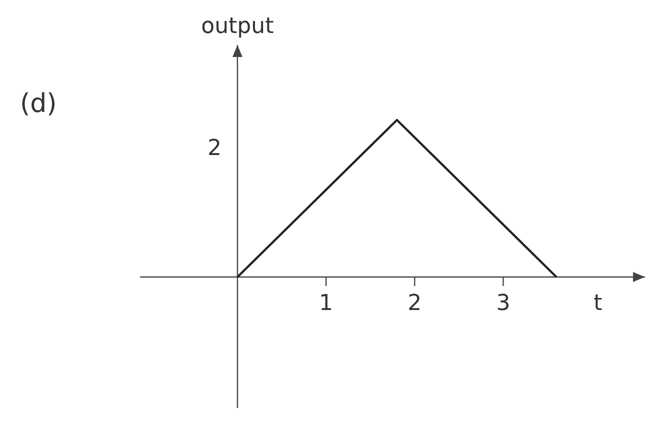  I want to click on annotation: 2, so click(214, 148).